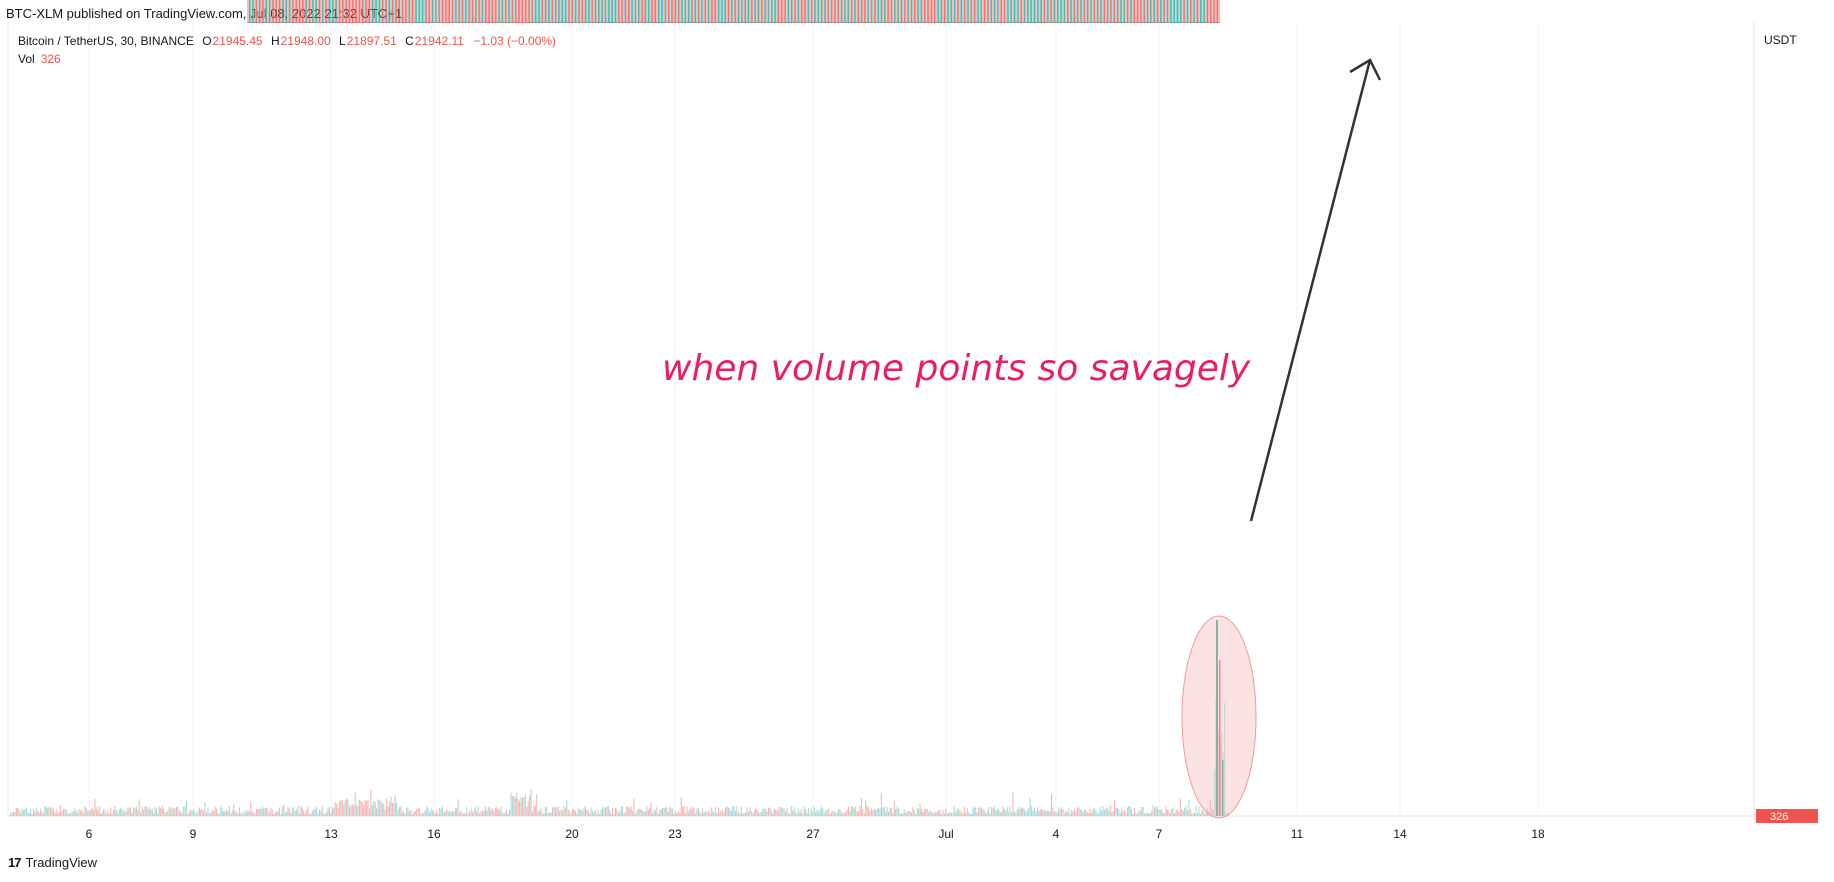 This screenshot has width=1834, height=882. Describe the element at coordinates (89, 834) in the screenshot. I see `time-tick-label: 6` at that location.